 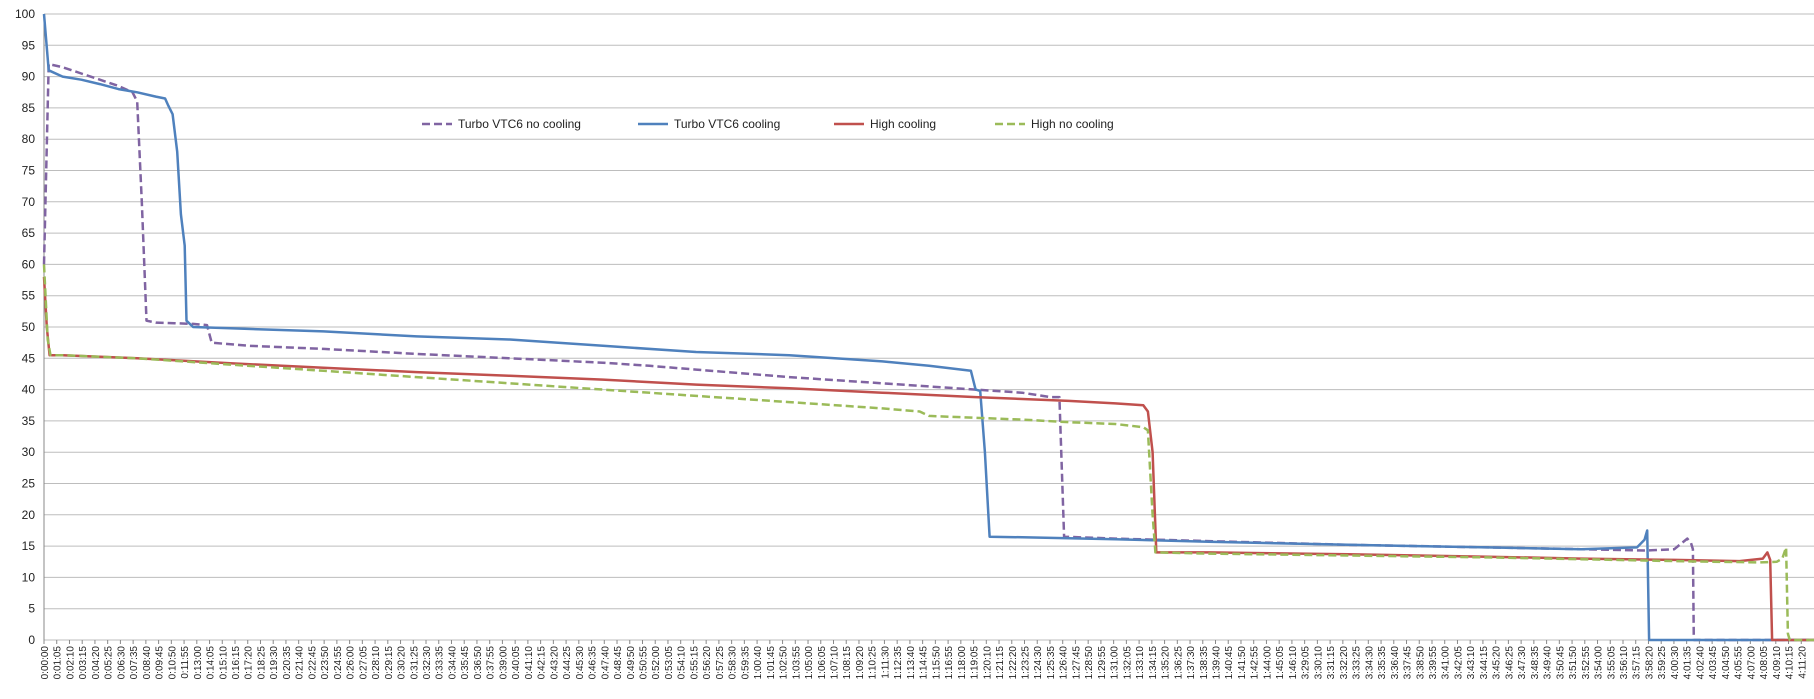 I want to click on x-tick-label: 0:24:55, so click(x=338, y=663).